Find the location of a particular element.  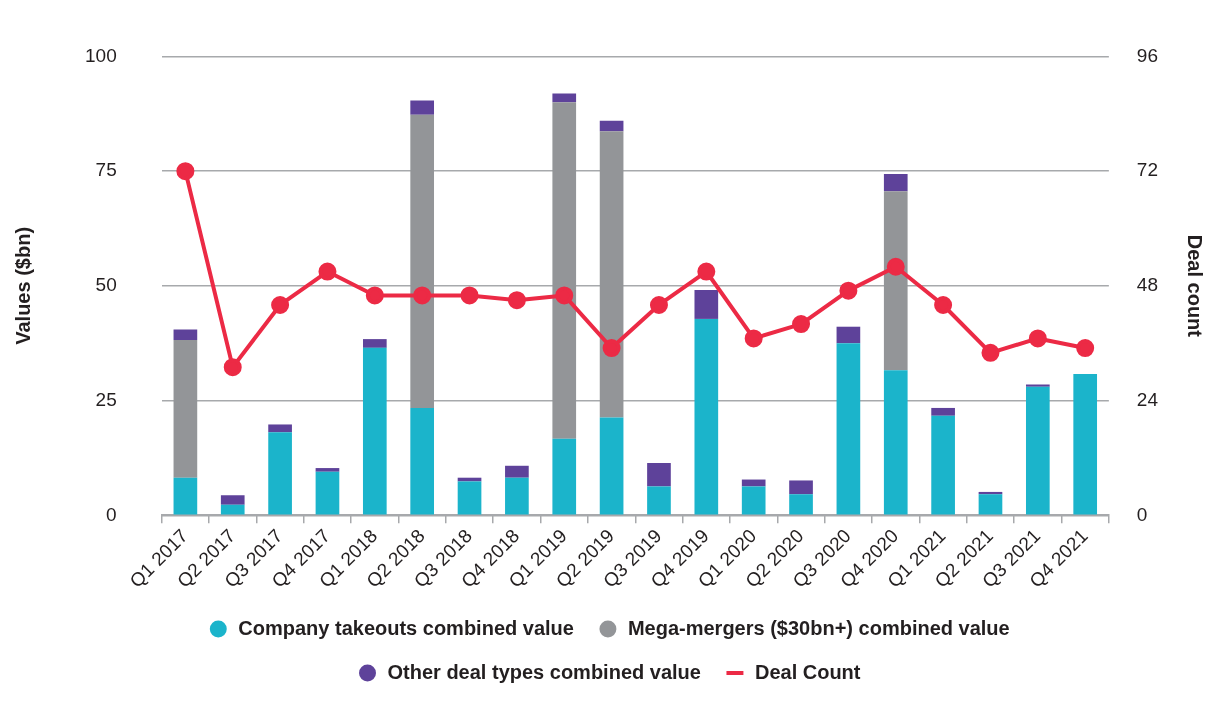

legend-label: Mega-mergers ($30bn+) combined value is located at coordinates (818, 627).